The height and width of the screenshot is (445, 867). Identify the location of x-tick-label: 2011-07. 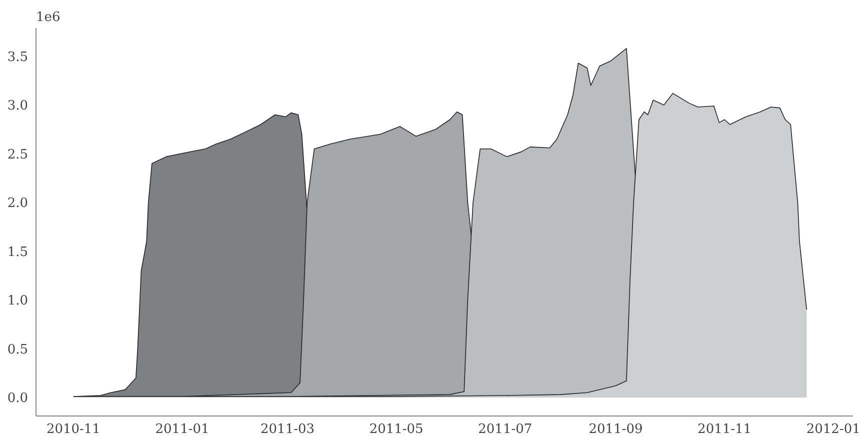
(505, 430).